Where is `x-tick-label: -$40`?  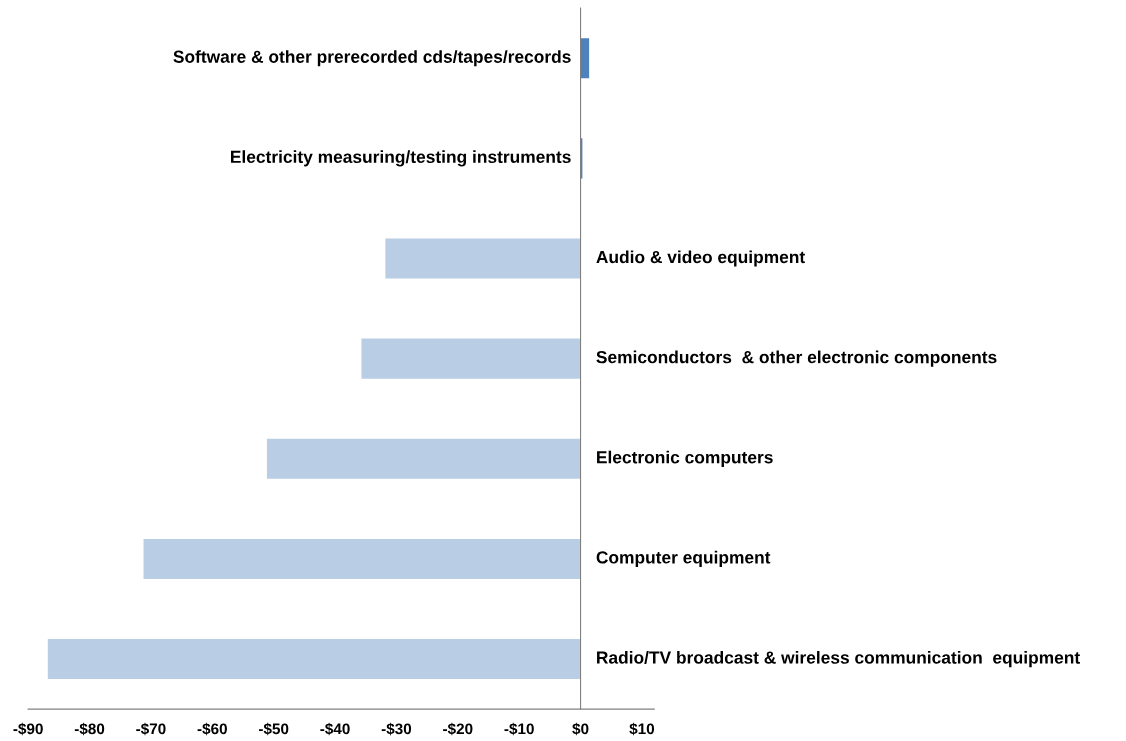
x-tick-label: -$40 is located at coordinates (335, 729).